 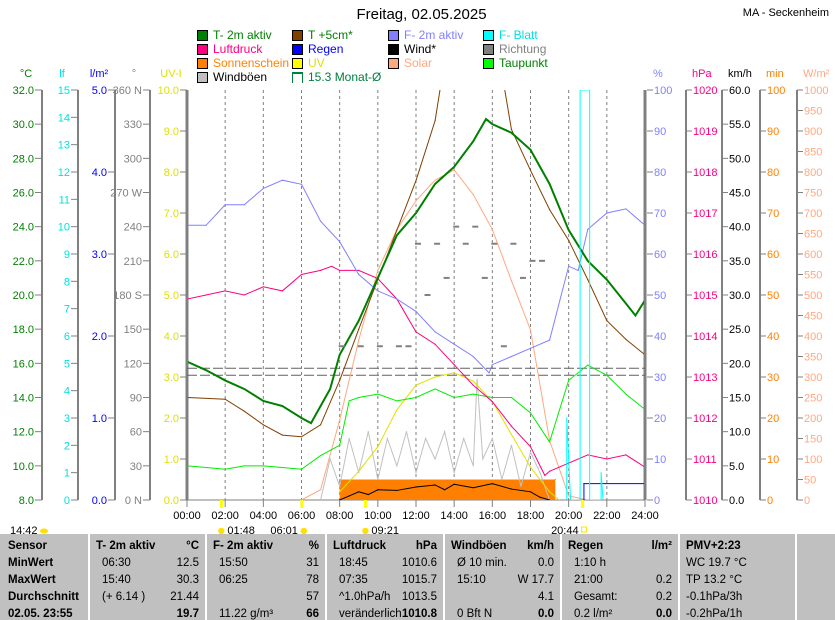 What do you see at coordinates (705, 460) in the screenshot?
I see `press-tick-label: 1011` at bounding box center [705, 460].